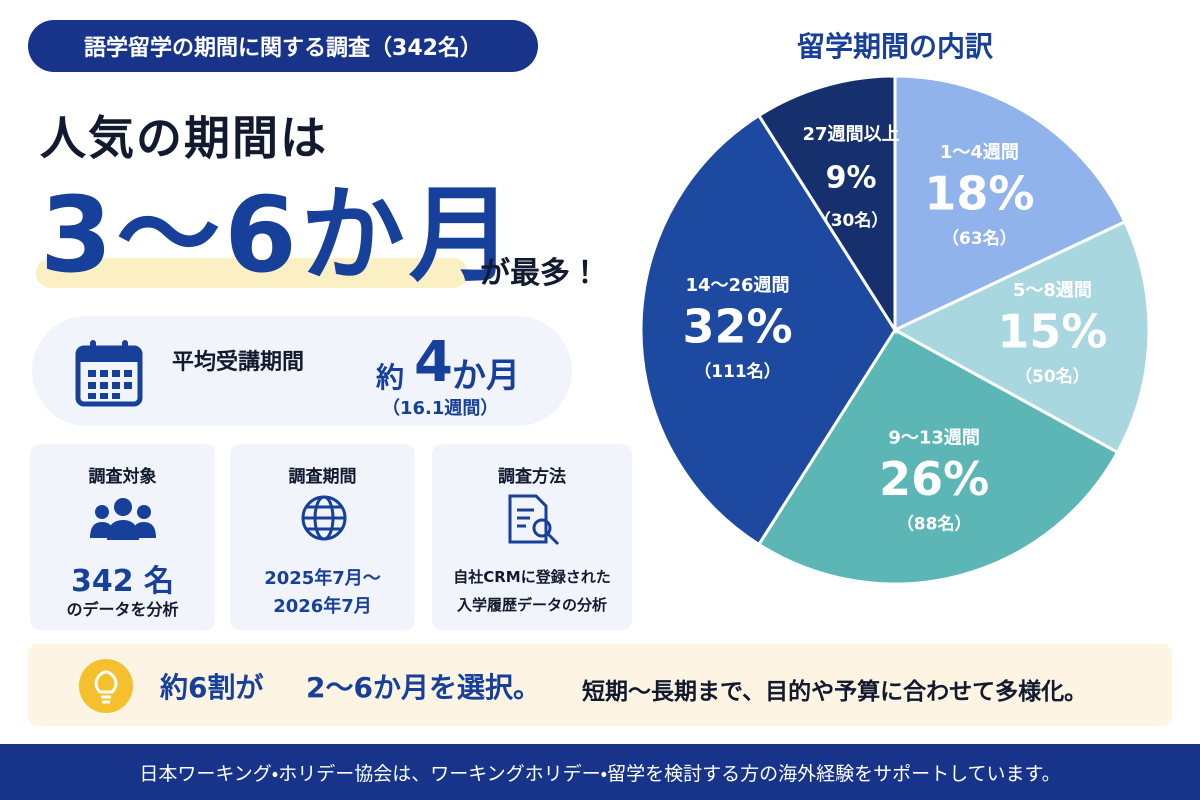 This screenshot has height=800, width=1200. What do you see at coordinates (423, 687) in the screenshot?
I see `note-emphasis: 2〜6か月を選択。` at bounding box center [423, 687].